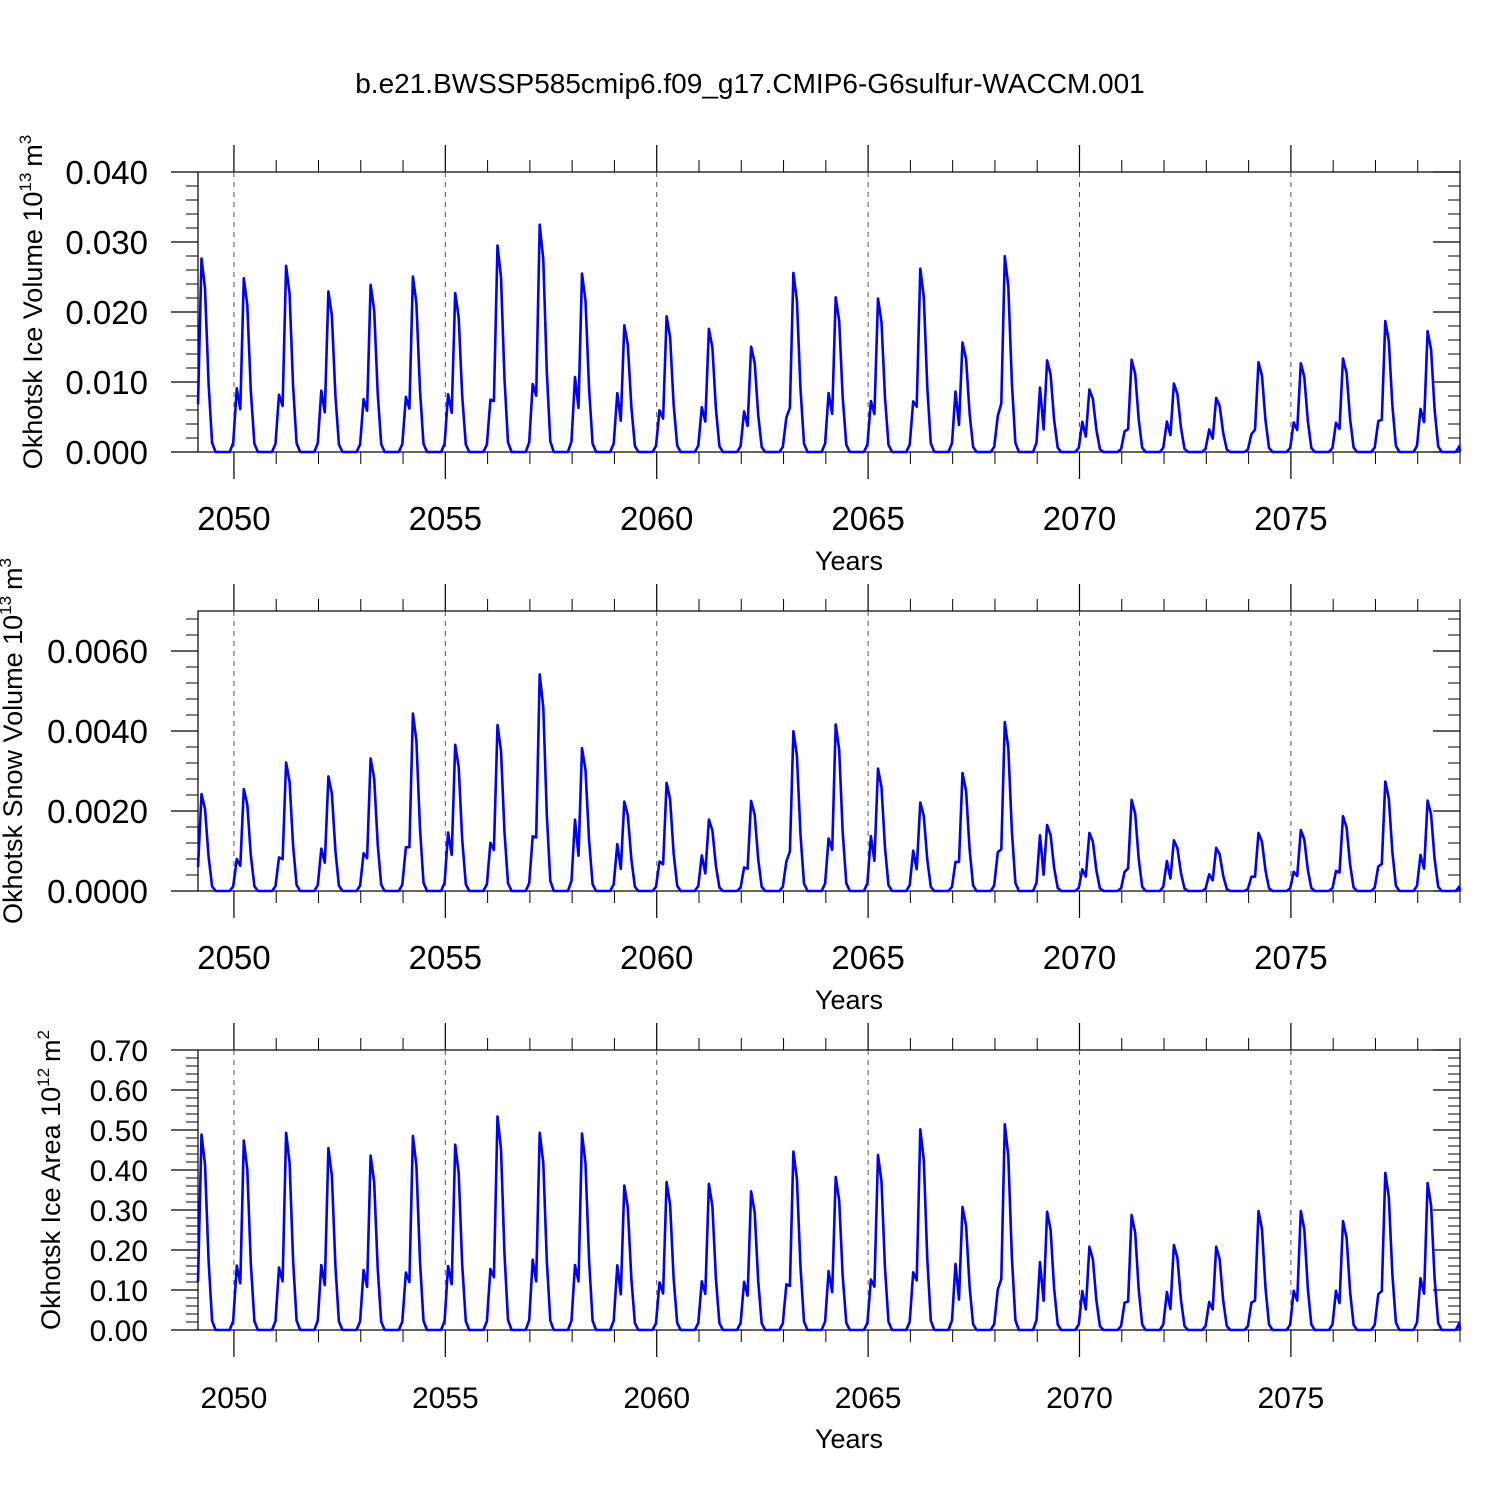 The width and height of the screenshot is (1500, 1500). I want to click on y-tick-label: 0.00, so click(119, 1331).